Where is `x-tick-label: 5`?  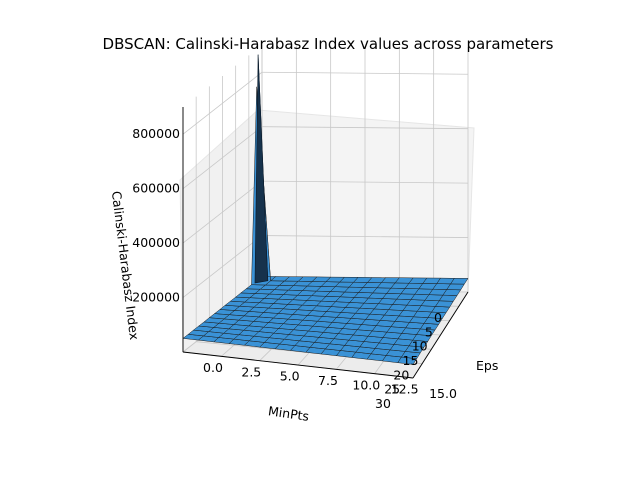 x-tick-label: 5 is located at coordinates (429, 331).